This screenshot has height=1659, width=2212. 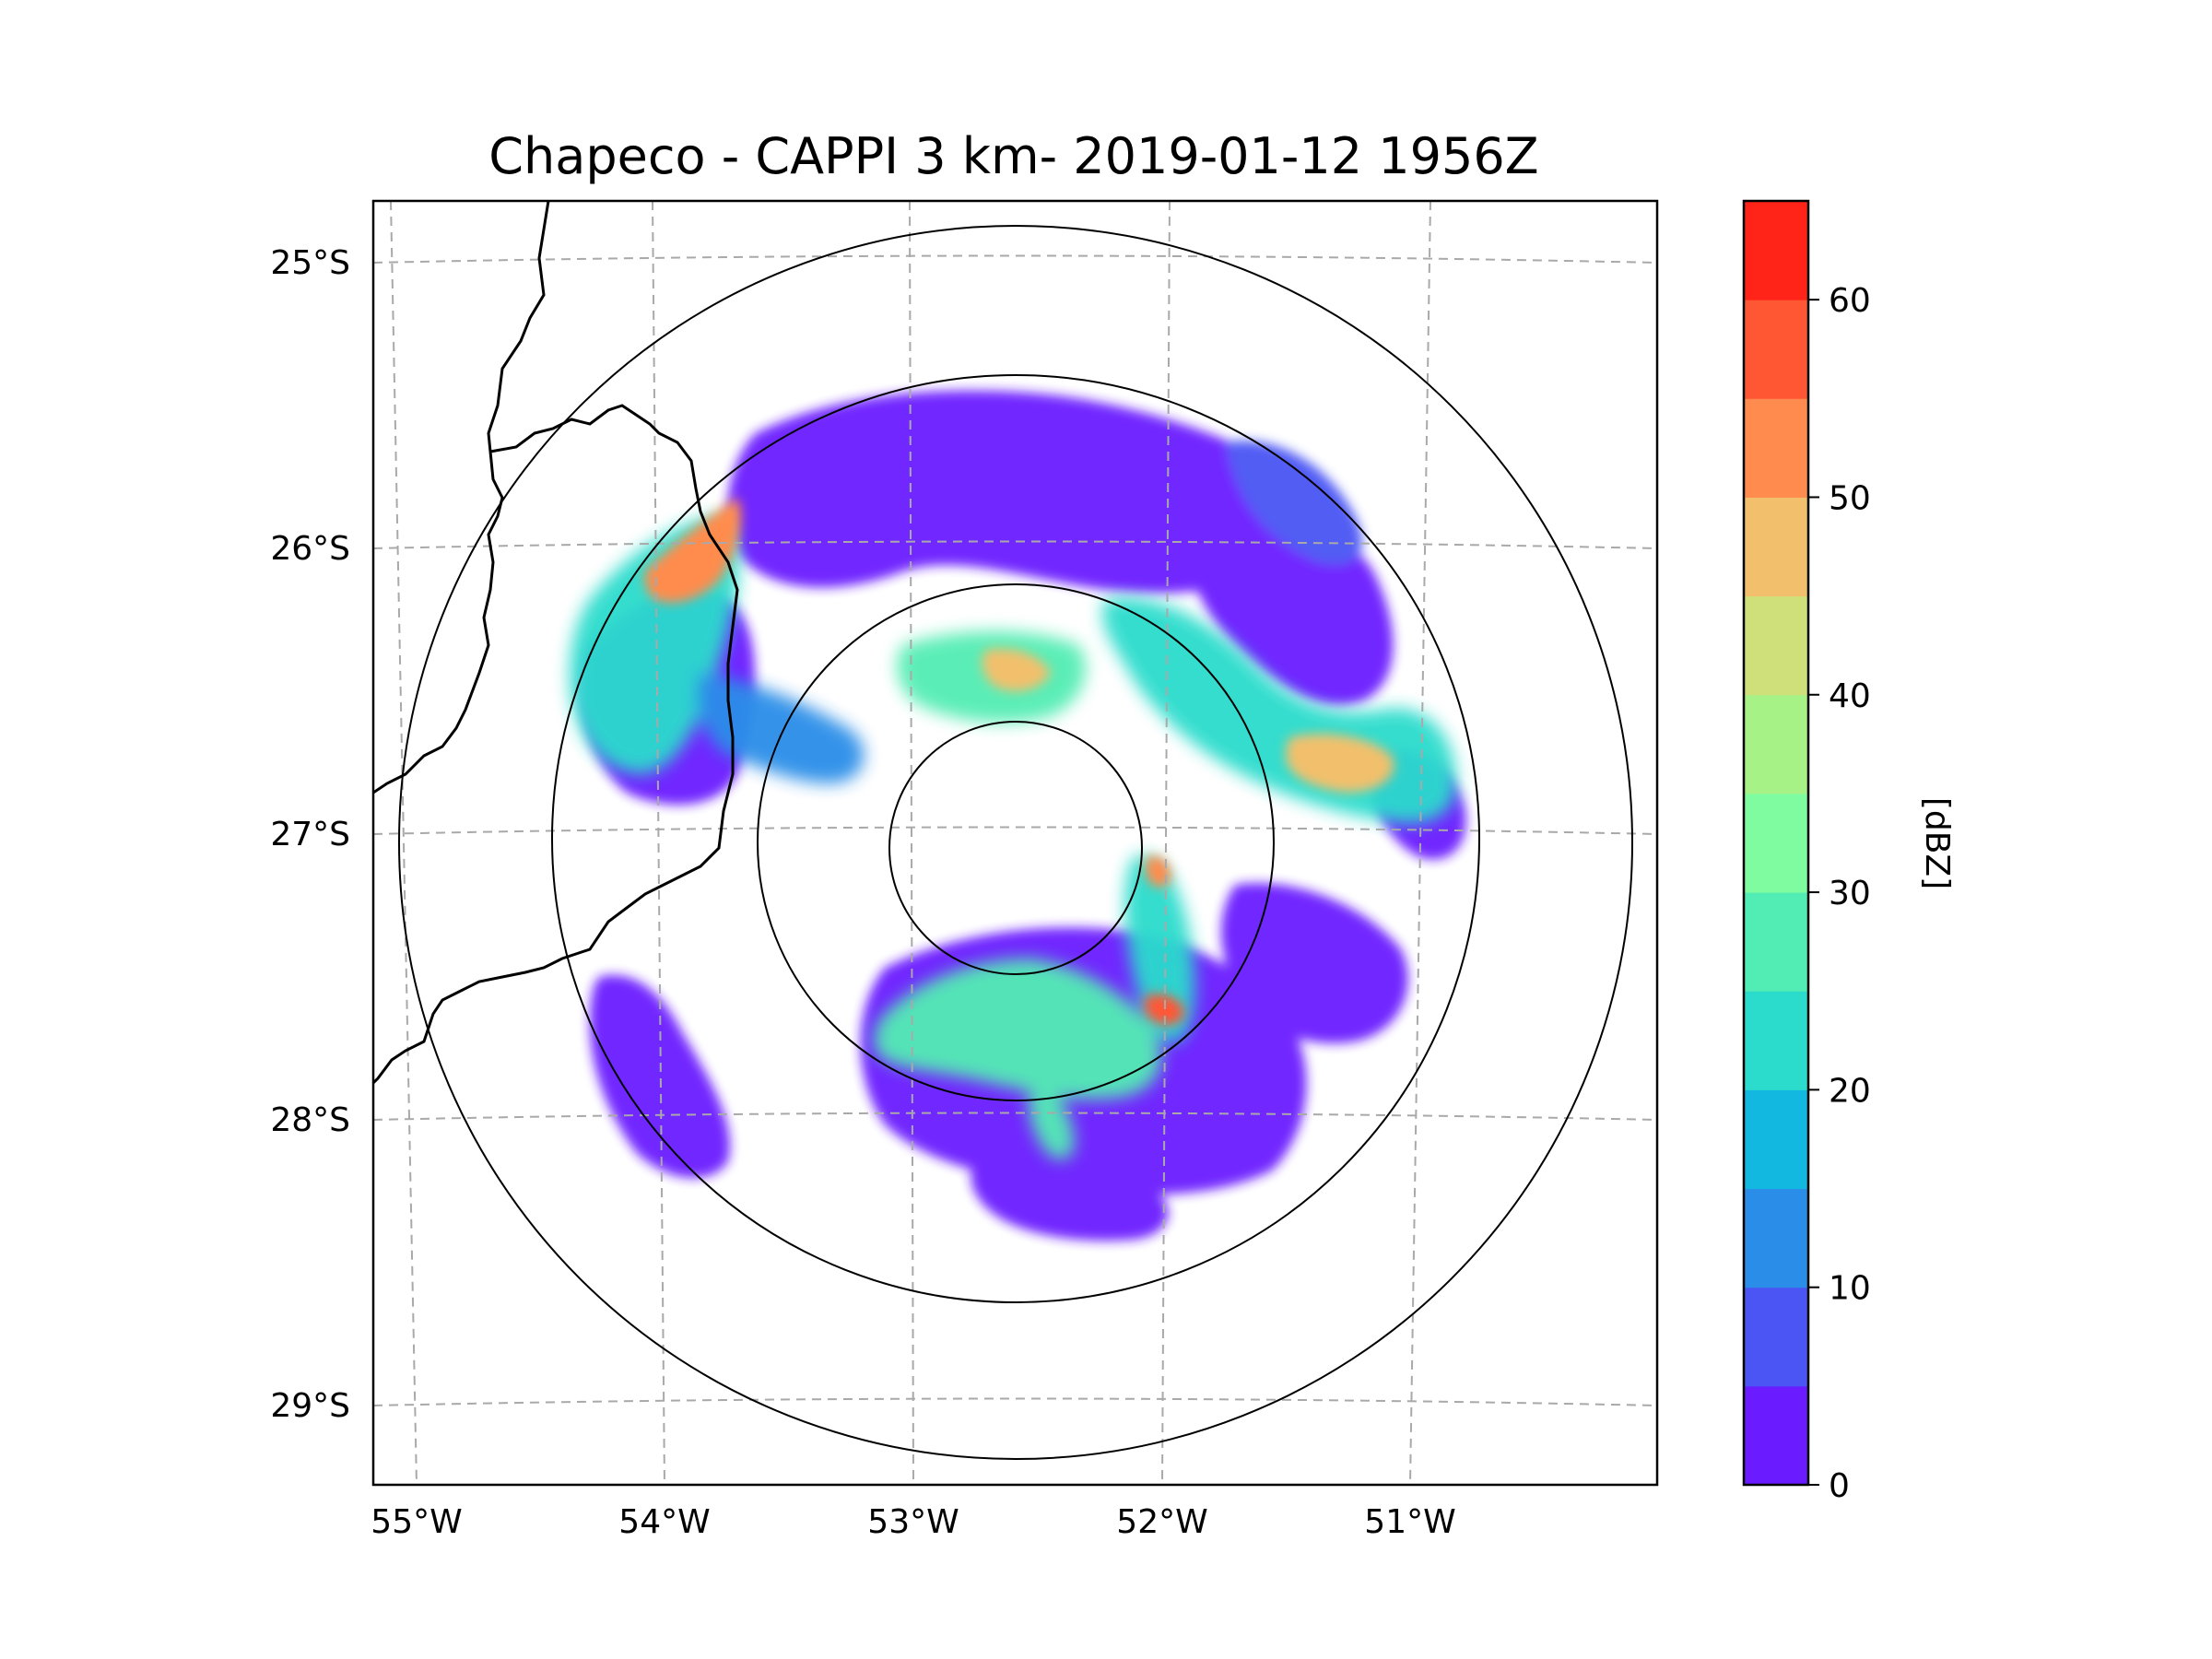 I want to click on lat-tick-29: 29°S, so click(x=310, y=1406).